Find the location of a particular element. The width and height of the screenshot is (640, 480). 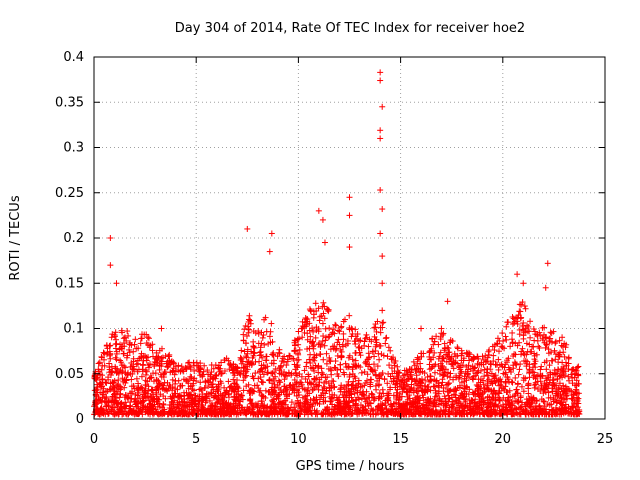

y-axis-title: ROTI / TECUs is located at coordinates (15, 237).